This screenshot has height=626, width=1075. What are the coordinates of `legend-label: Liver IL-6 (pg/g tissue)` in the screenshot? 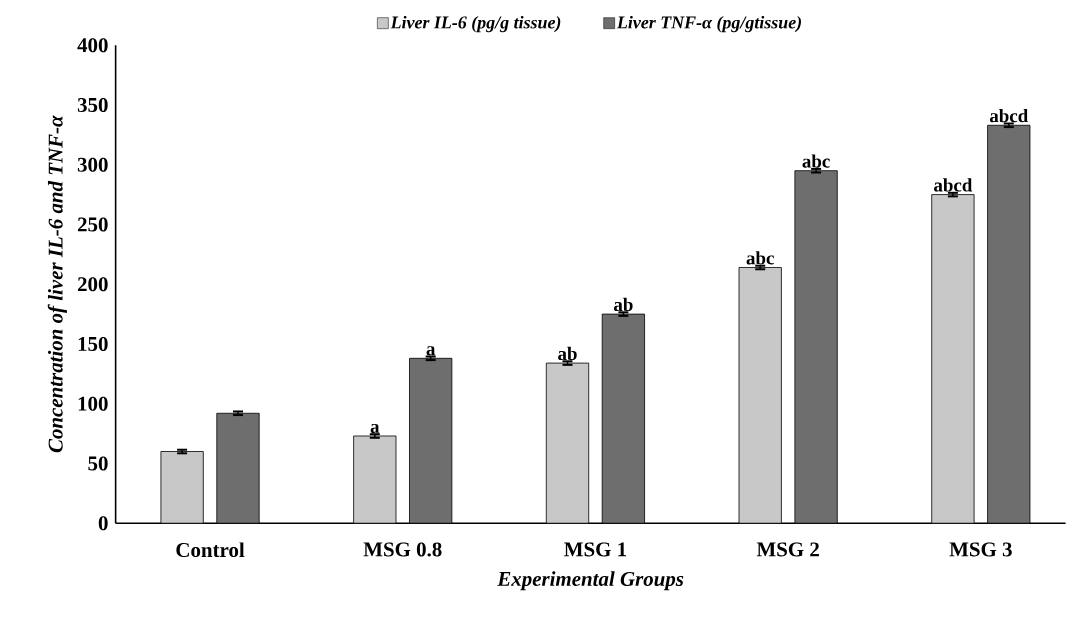 It's located at (475, 24).